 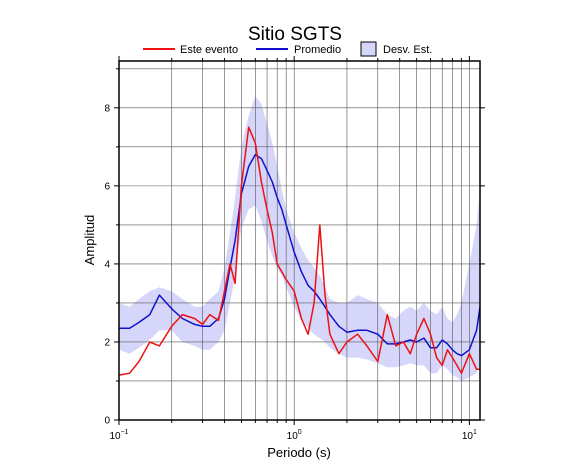 I want to click on x-tick-exponent: −1, so click(x=125, y=432).